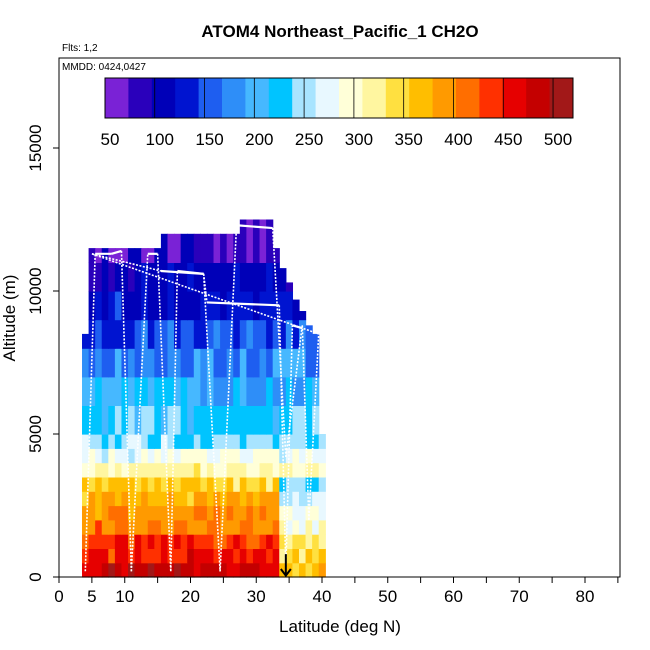  I want to click on x-tick-label: 70, so click(519, 596).